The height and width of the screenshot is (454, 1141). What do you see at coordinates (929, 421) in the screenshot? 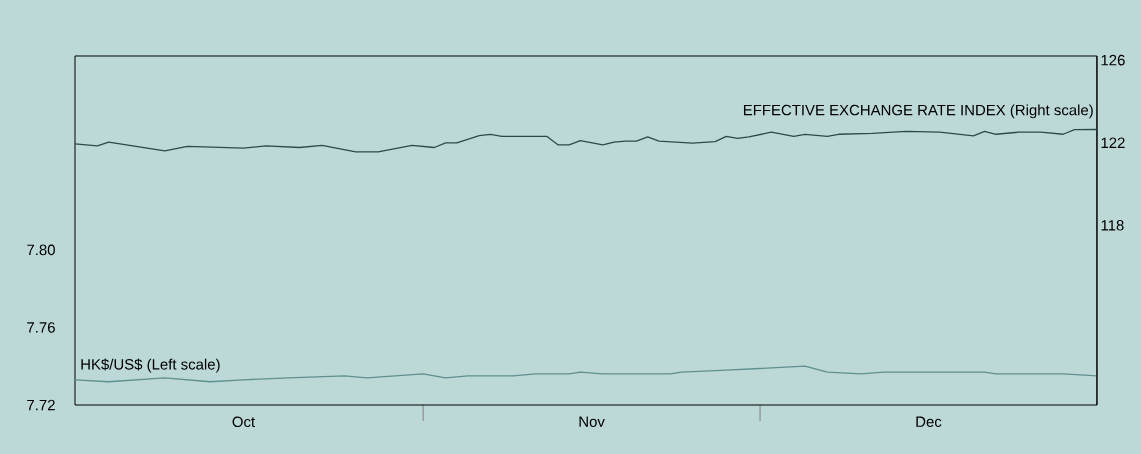
I see `x-tick-label: Dec` at bounding box center [929, 421].